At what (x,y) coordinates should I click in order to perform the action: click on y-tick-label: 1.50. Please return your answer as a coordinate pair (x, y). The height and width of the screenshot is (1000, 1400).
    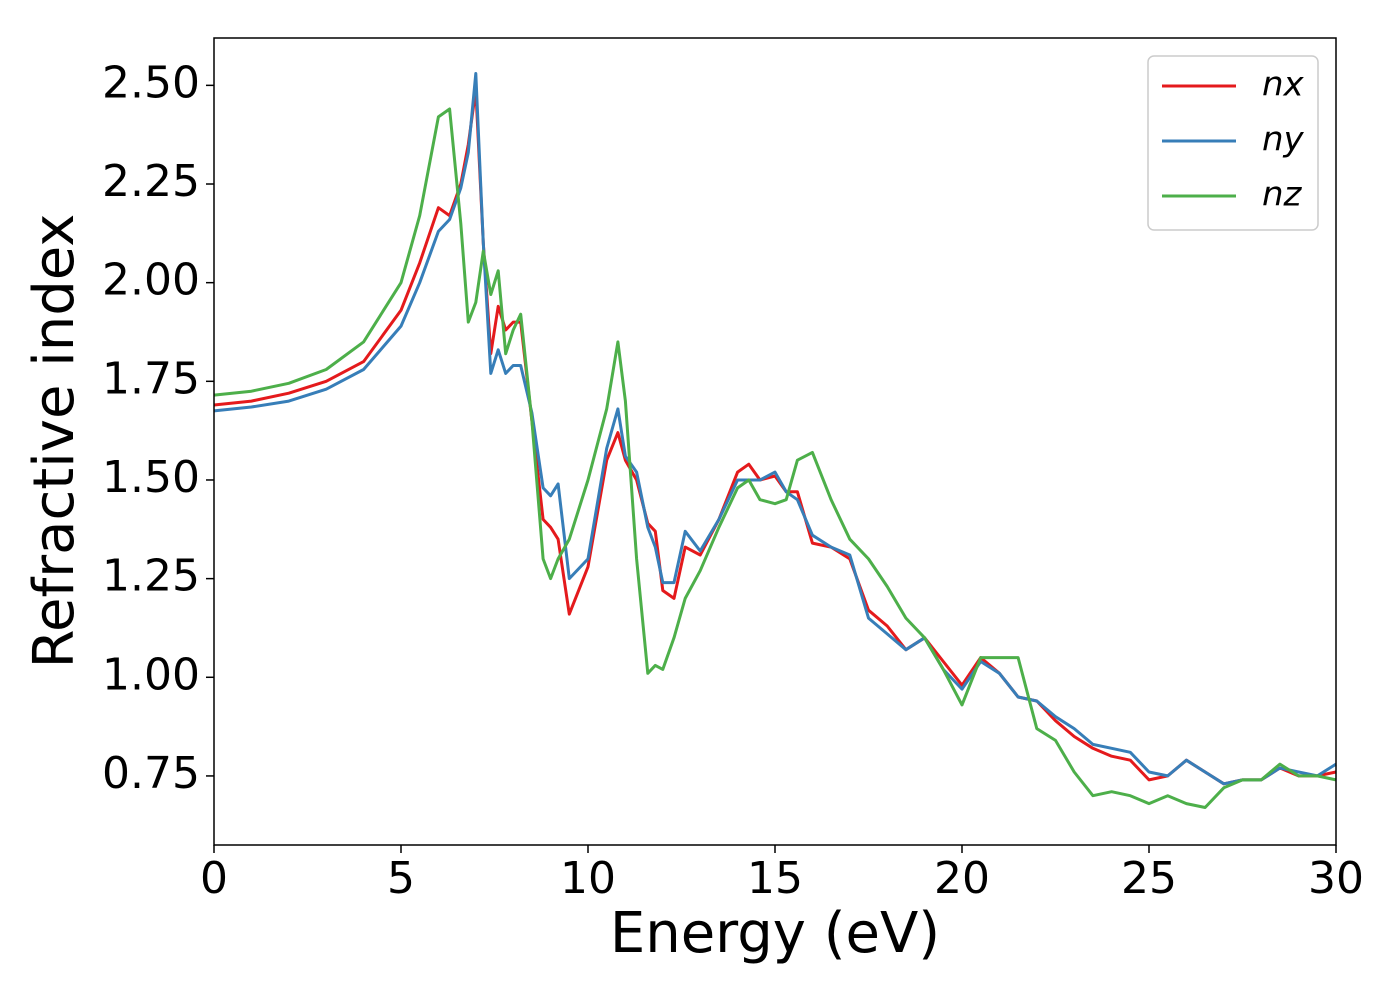
    Looking at the image, I should click on (151, 477).